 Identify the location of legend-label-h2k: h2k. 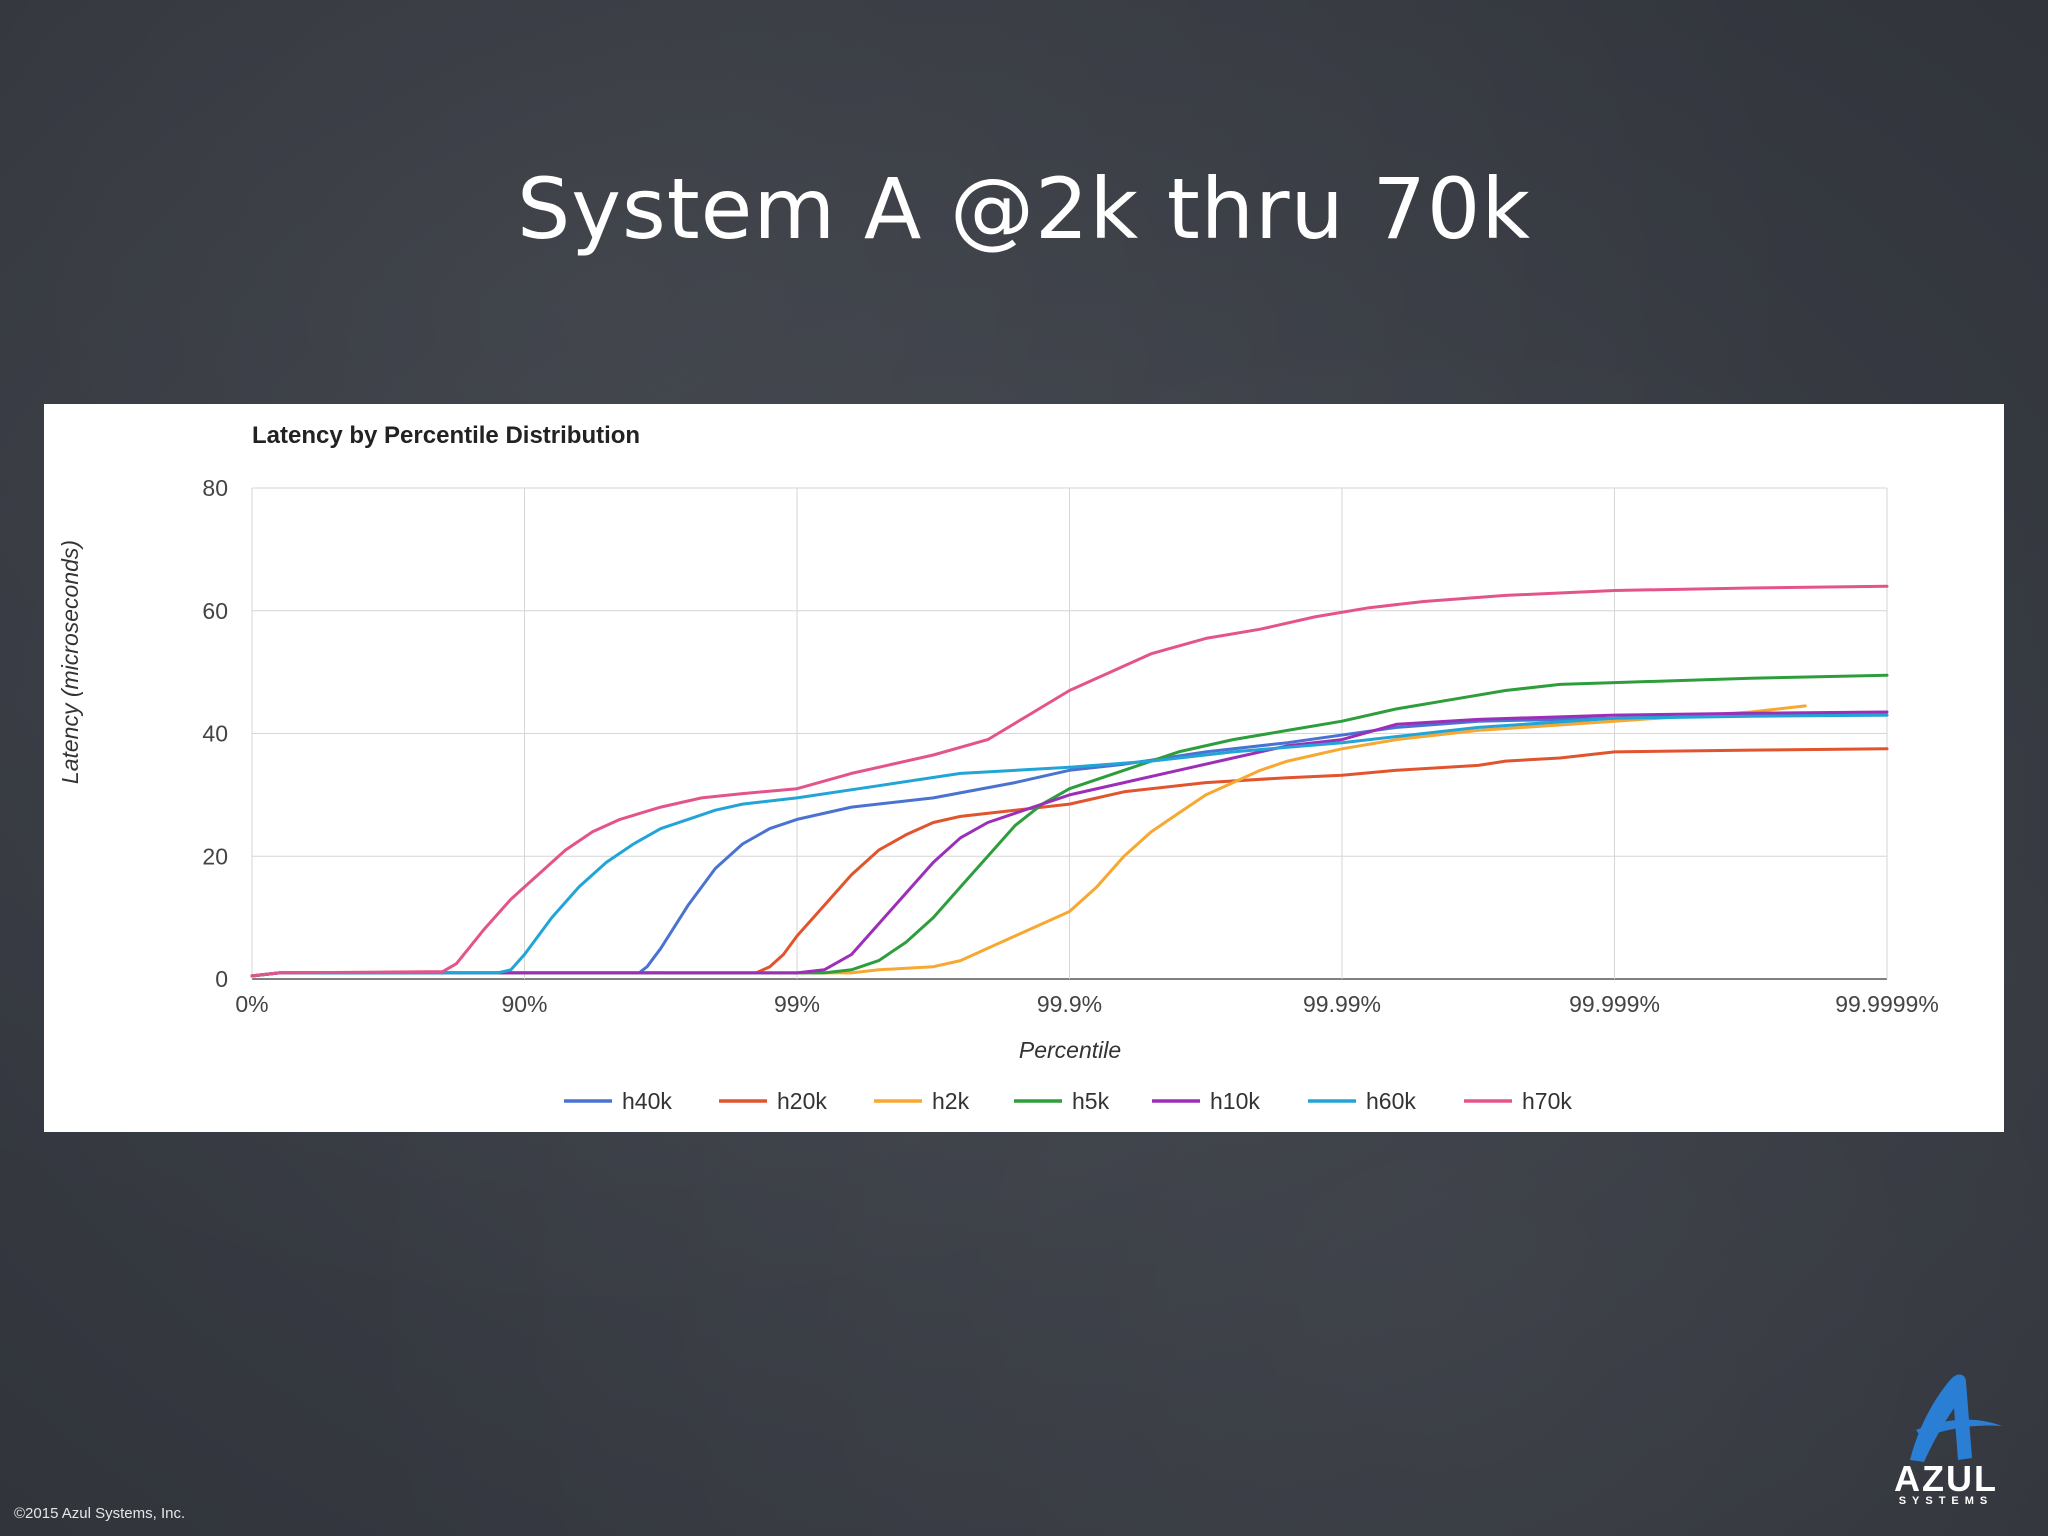
(951, 1101).